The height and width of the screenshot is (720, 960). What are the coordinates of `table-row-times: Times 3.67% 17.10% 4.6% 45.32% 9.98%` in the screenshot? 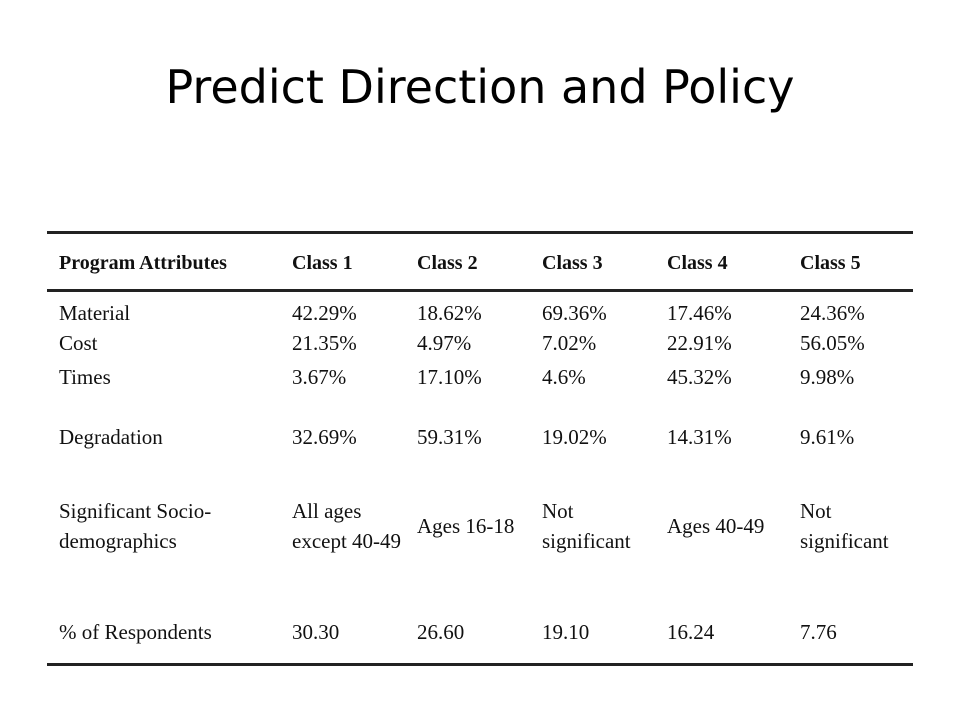 It's located at (480, 390).